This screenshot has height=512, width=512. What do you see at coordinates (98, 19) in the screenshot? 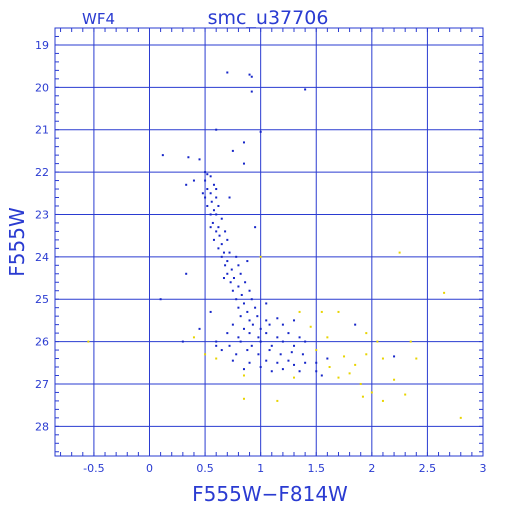
I see `panel-label: WF4` at bounding box center [98, 19].